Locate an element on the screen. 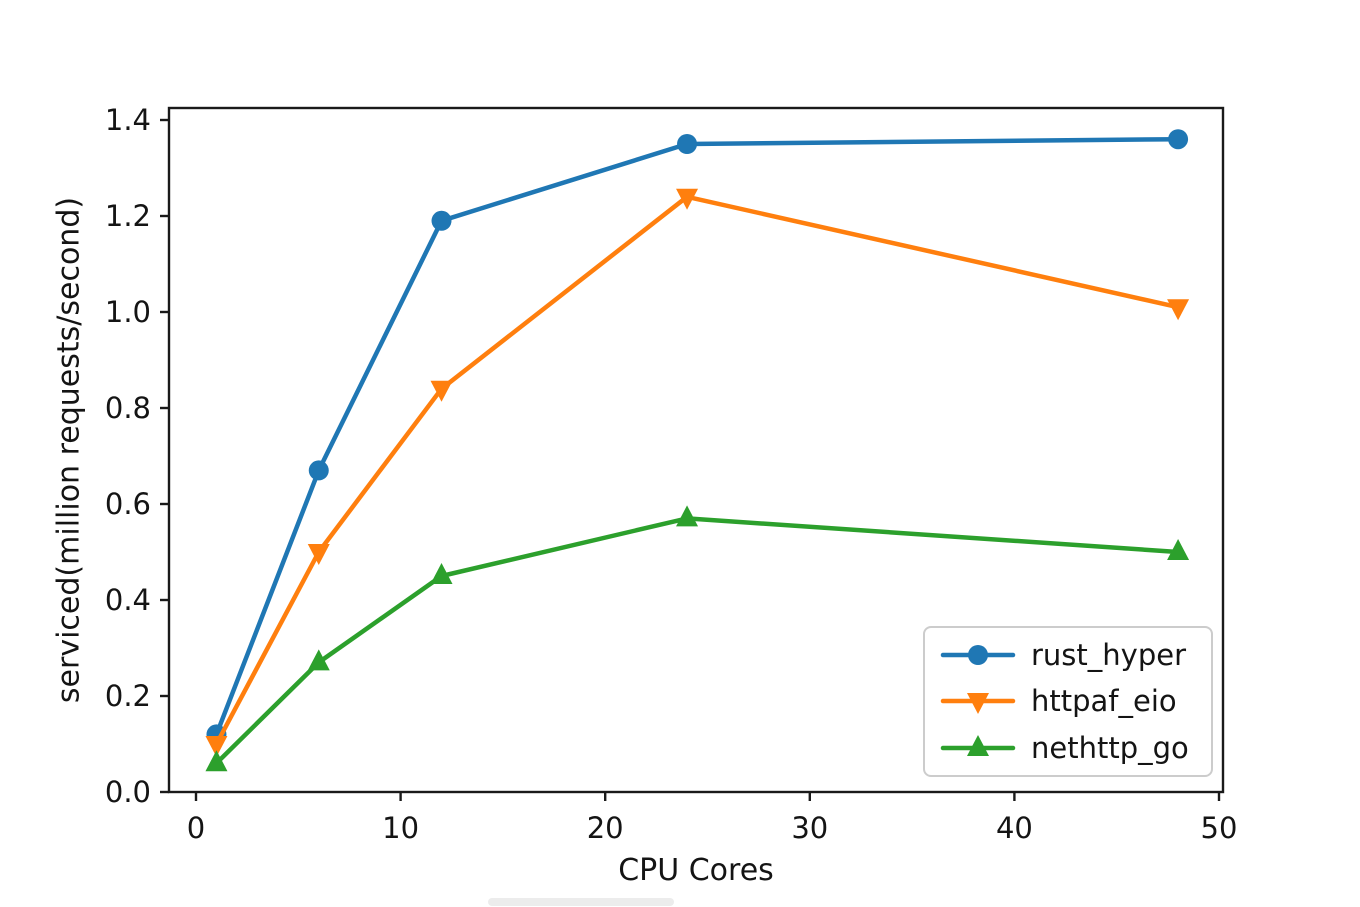 The width and height of the screenshot is (1360, 907). legend-marker-nethttp_go is located at coordinates (978, 745).